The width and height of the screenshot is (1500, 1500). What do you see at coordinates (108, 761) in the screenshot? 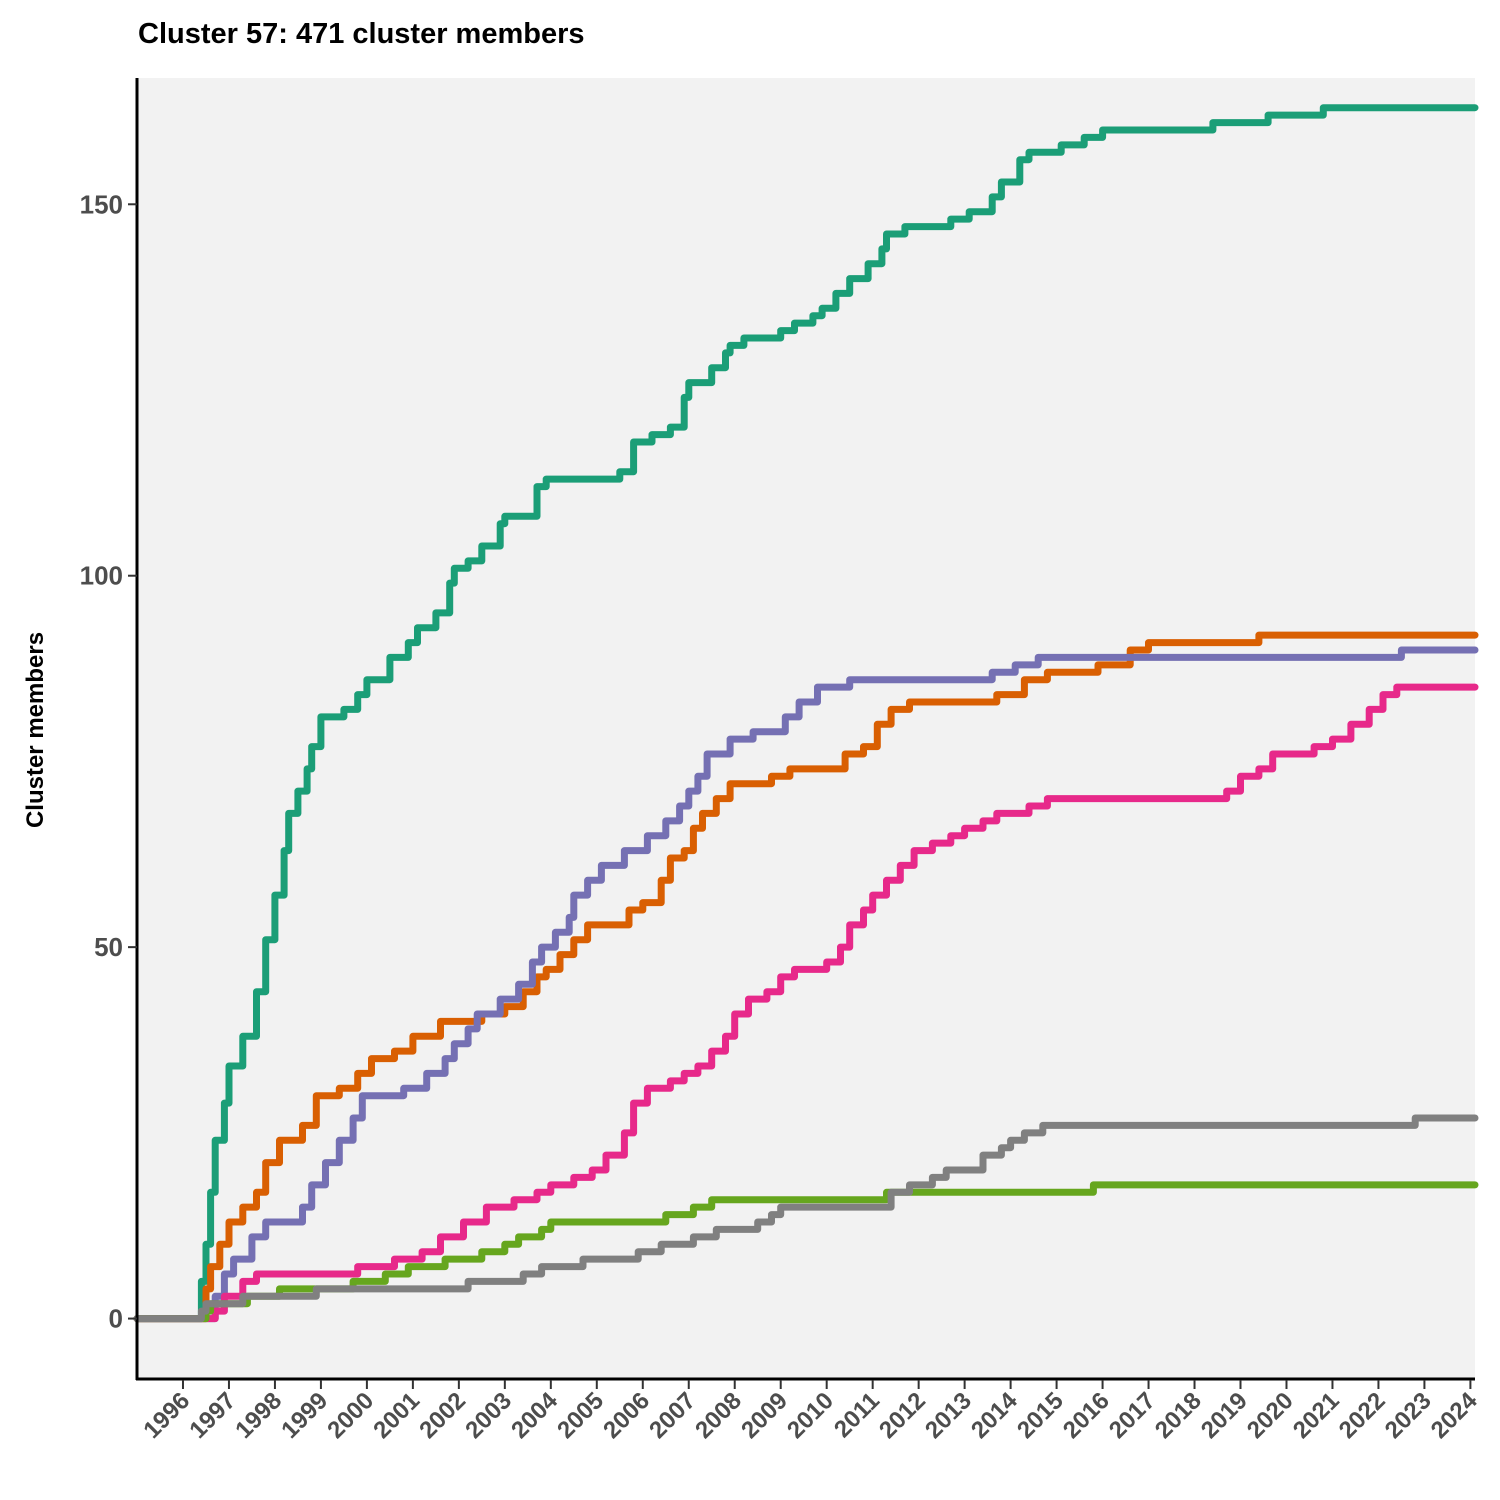
I see `y-ticks: 0 50 100 150` at bounding box center [108, 761].